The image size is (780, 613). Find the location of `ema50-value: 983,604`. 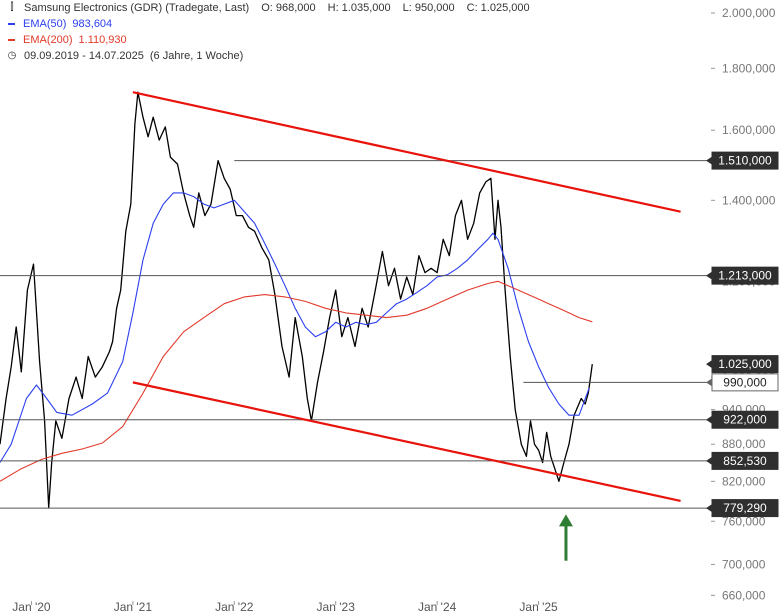

ema50-value: 983,604 is located at coordinates (92, 24).